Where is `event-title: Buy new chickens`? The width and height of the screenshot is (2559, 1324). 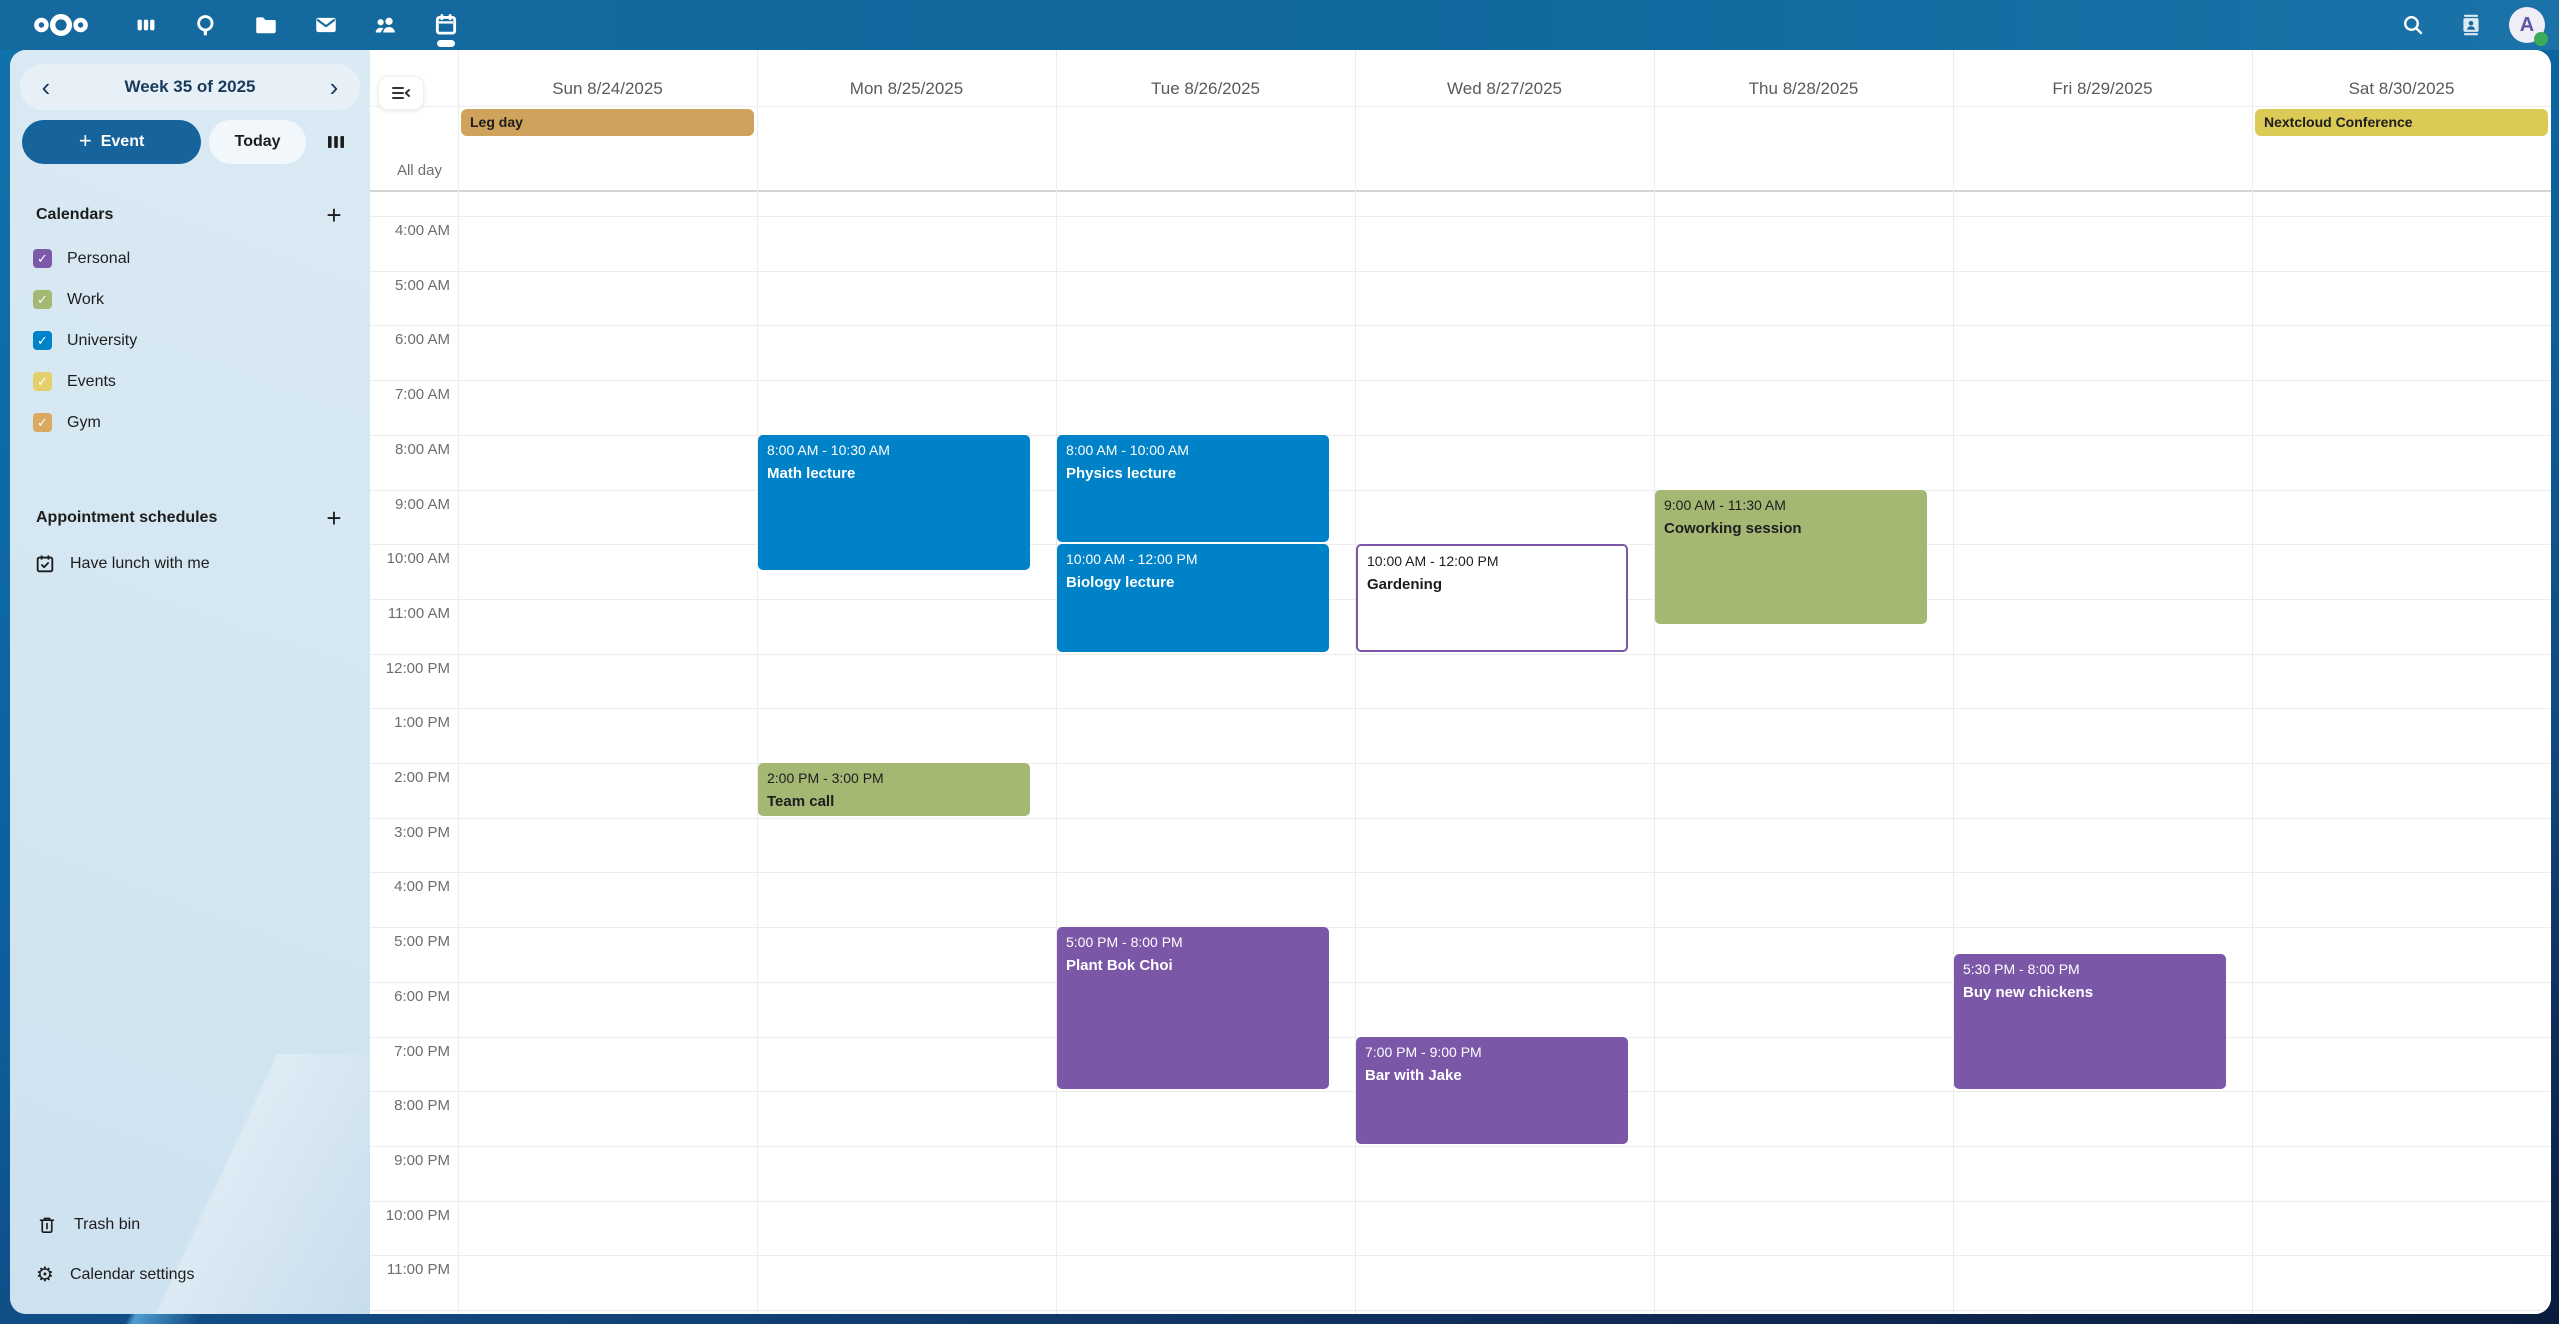 event-title: Buy new chickens is located at coordinates (2028, 993).